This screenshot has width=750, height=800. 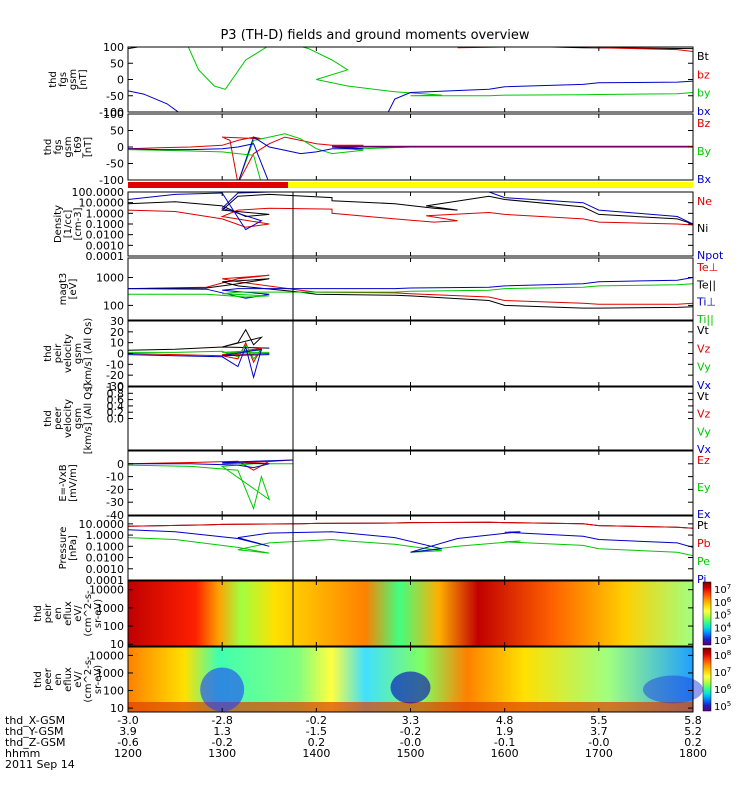 I want to click on spectrogram-low-band, so click(x=410, y=707).